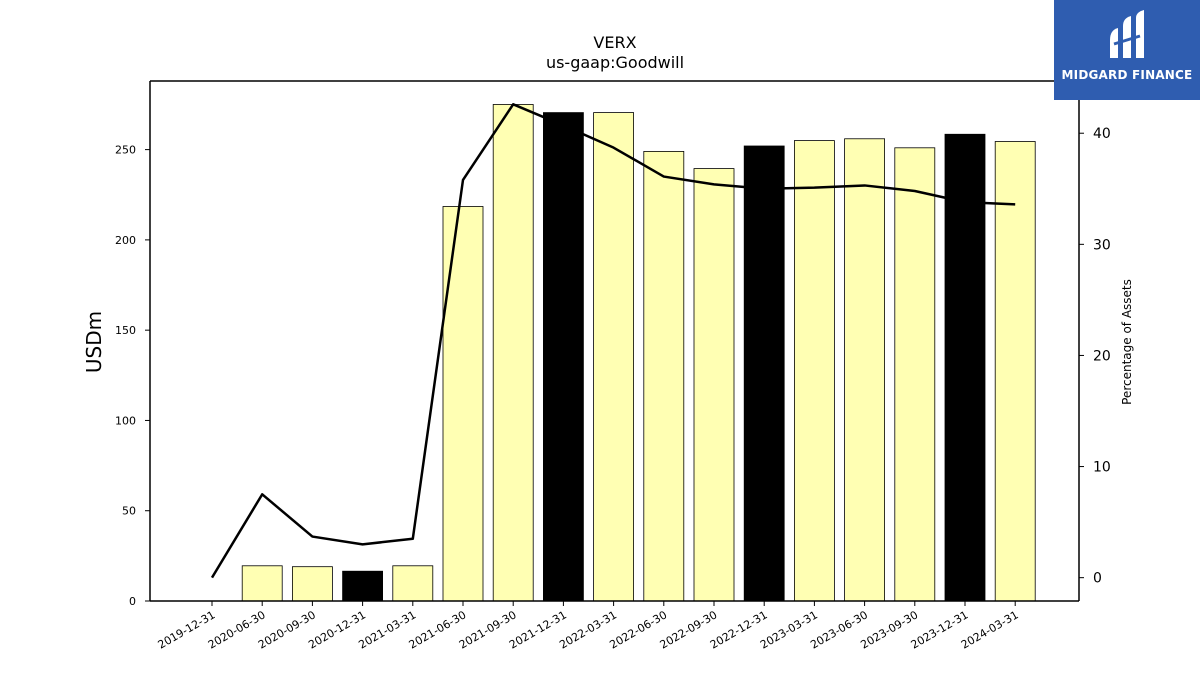 The image size is (1200, 675). Describe the element at coordinates (1102, 134) in the screenshot. I see `y2-tick-label: 40` at that location.